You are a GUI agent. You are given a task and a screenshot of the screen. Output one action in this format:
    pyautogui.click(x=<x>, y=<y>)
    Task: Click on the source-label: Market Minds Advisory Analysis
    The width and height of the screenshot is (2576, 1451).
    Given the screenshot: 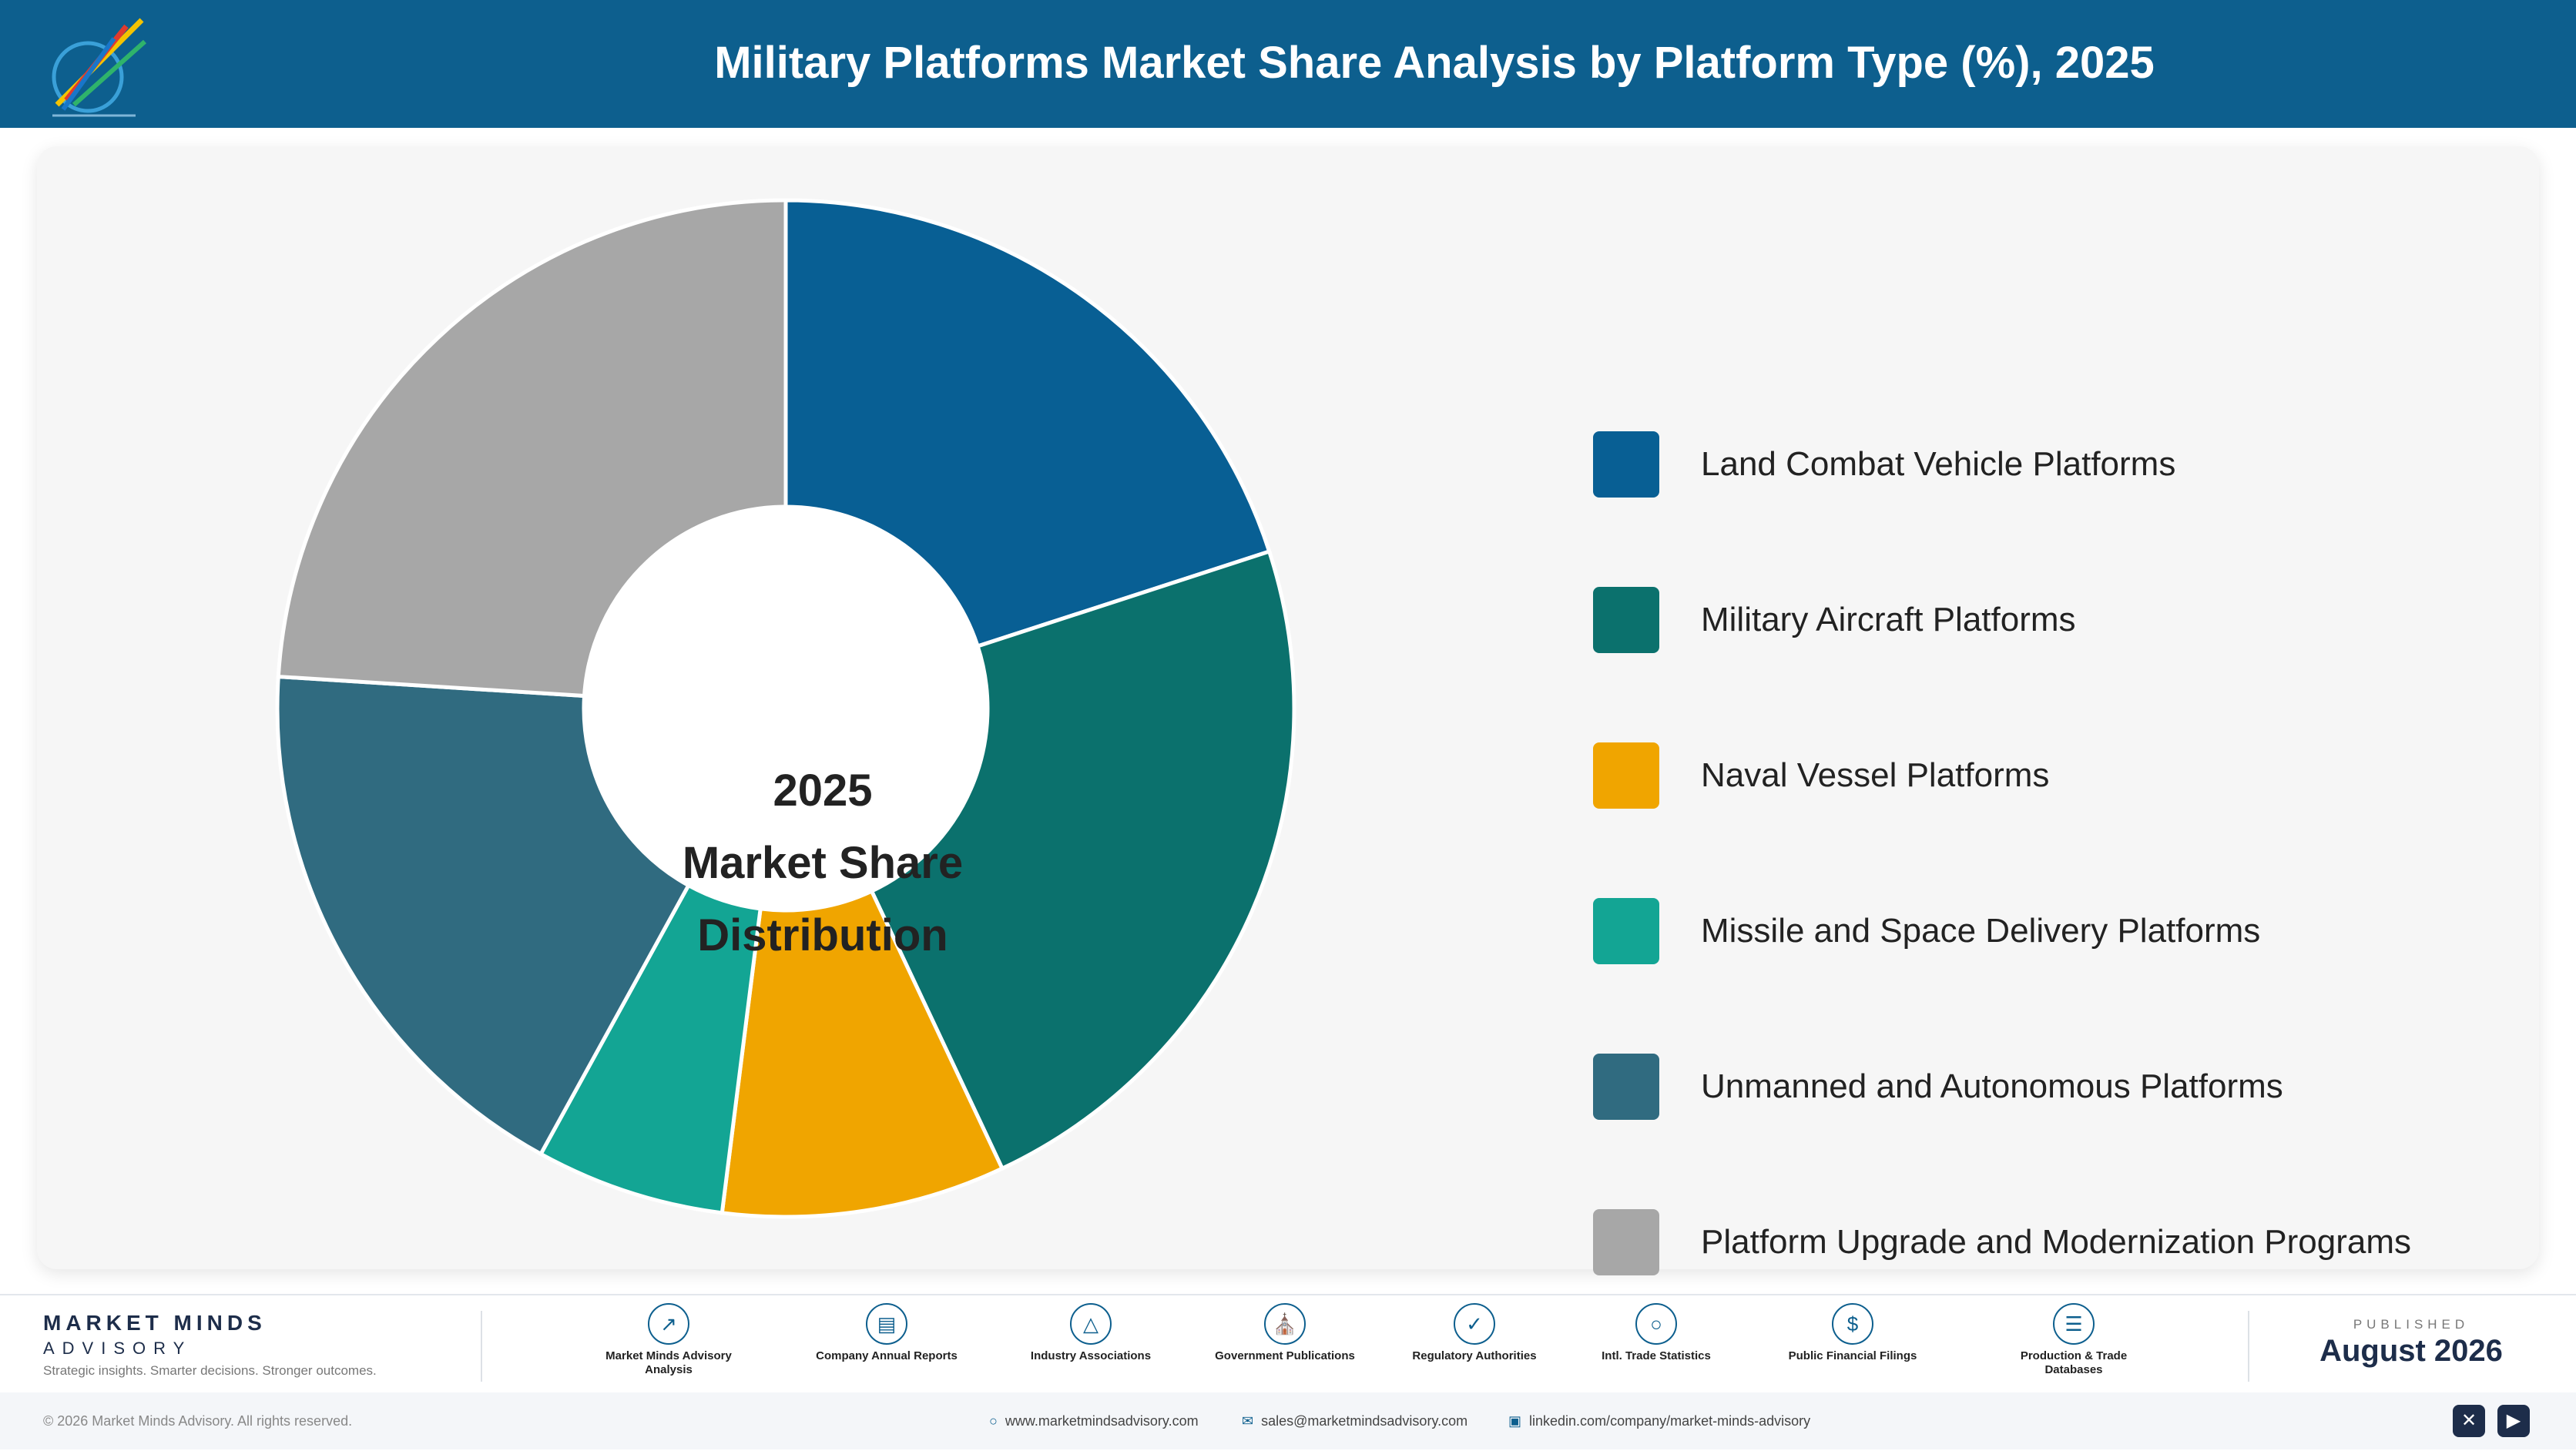 What is the action you would take?
    pyautogui.click(x=668, y=1362)
    